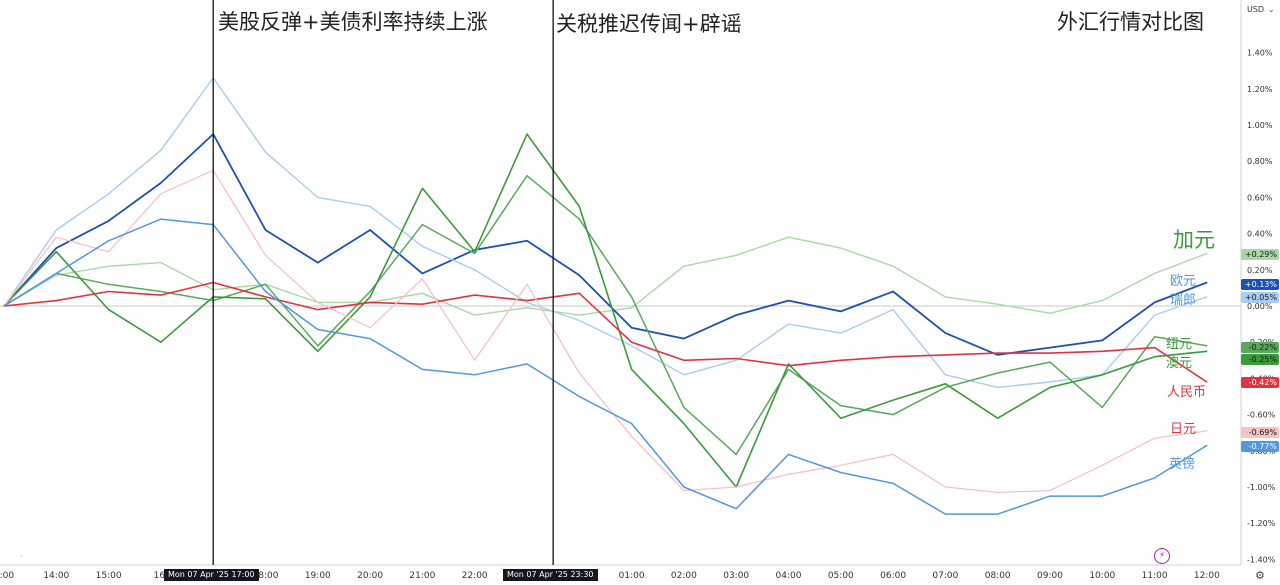 This screenshot has height=585, width=1280. I want to click on legend-chf: 瑞郎, so click(1183, 300).